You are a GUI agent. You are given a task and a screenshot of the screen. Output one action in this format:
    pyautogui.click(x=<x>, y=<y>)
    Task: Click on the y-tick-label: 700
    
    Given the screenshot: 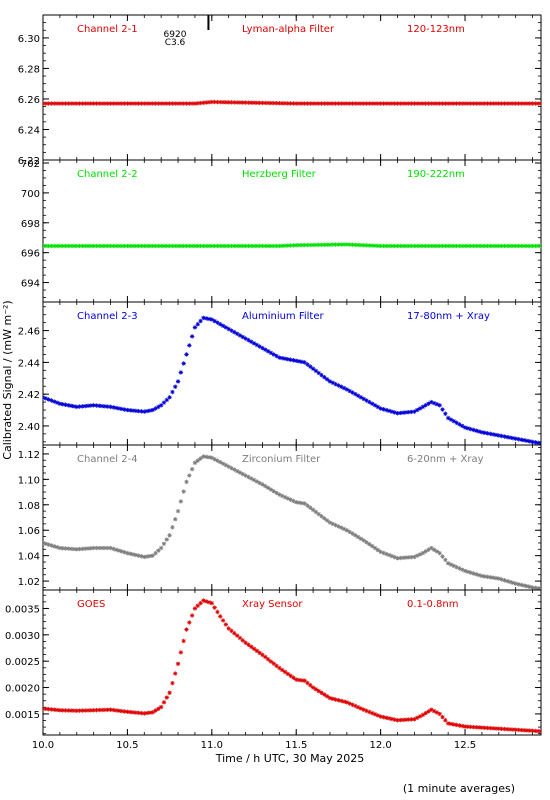 What is the action you would take?
    pyautogui.click(x=30, y=194)
    